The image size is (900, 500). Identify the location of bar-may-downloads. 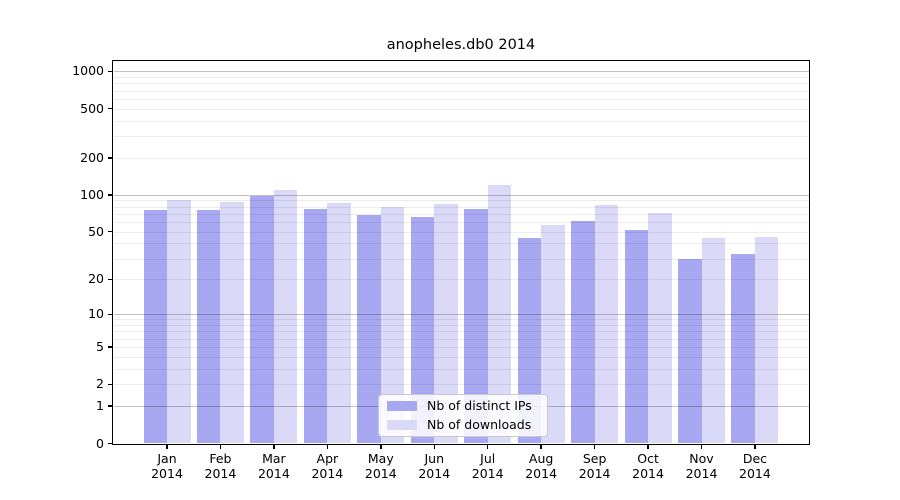
(392, 325).